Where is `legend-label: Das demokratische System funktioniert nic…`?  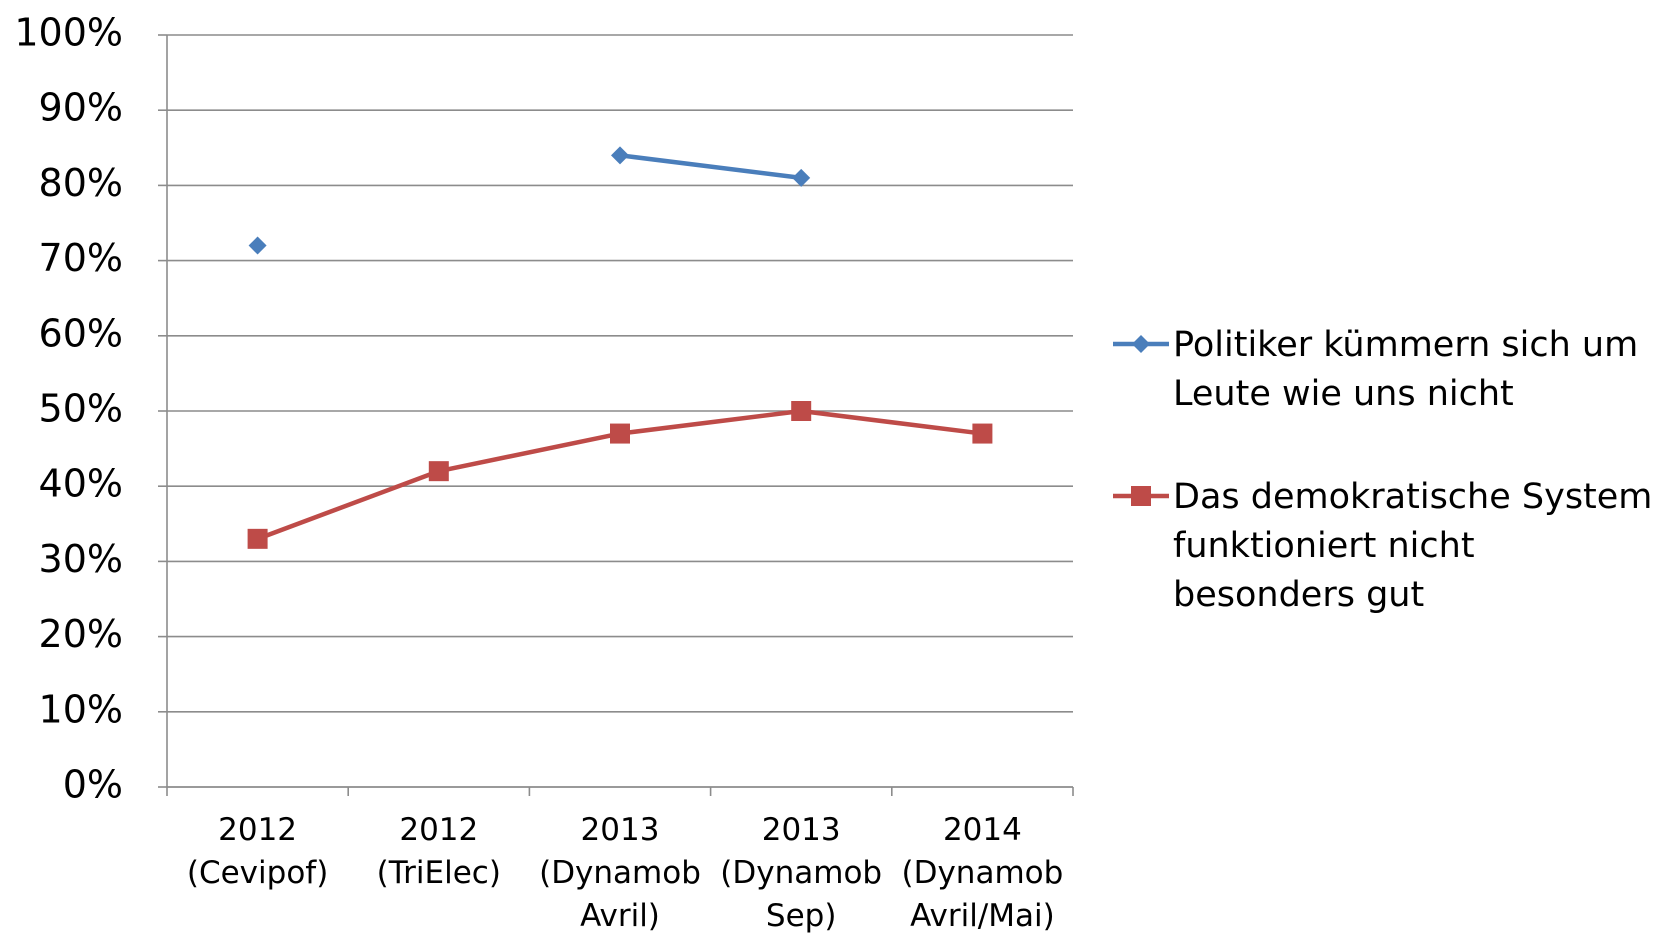
legend-label: Das demokratische System funktioniert nic… is located at coordinates (1412, 546).